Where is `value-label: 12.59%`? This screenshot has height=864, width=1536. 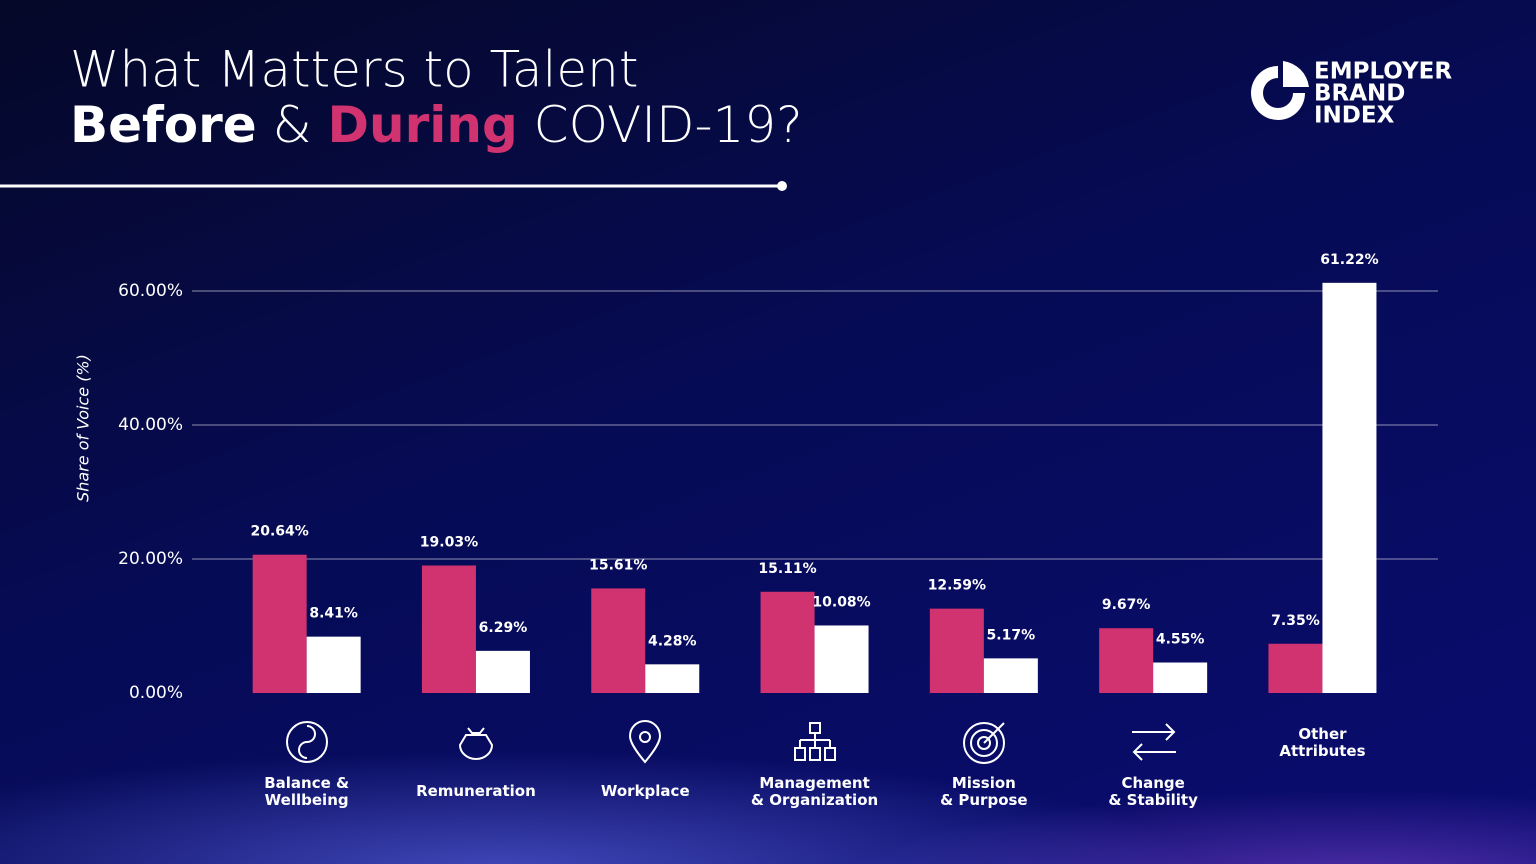 value-label: 12.59% is located at coordinates (957, 586).